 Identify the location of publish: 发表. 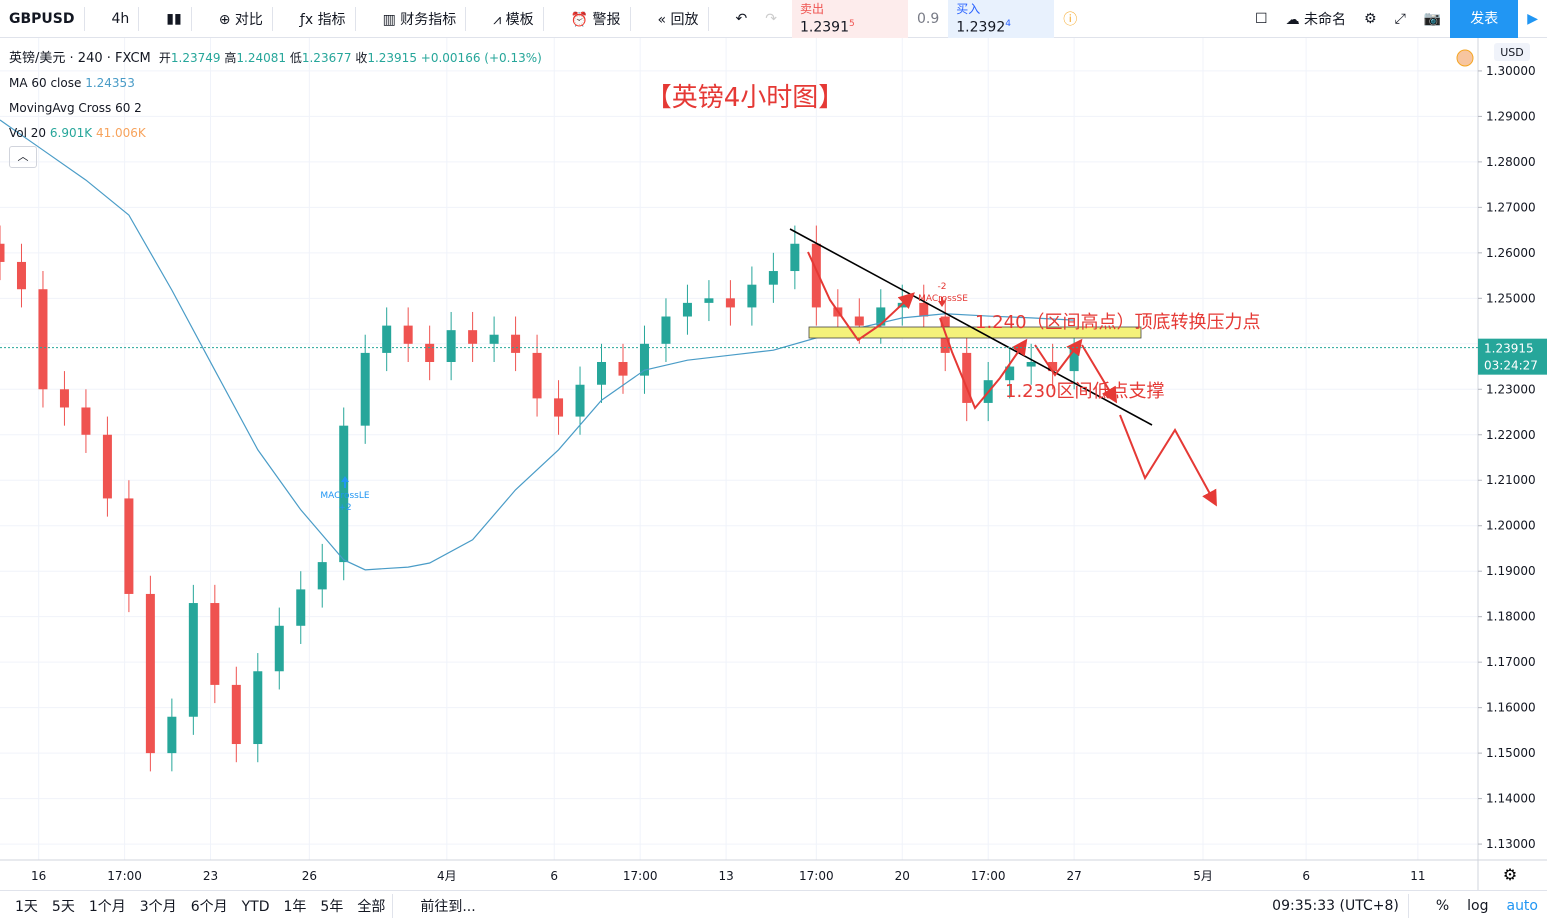
(1484, 19).